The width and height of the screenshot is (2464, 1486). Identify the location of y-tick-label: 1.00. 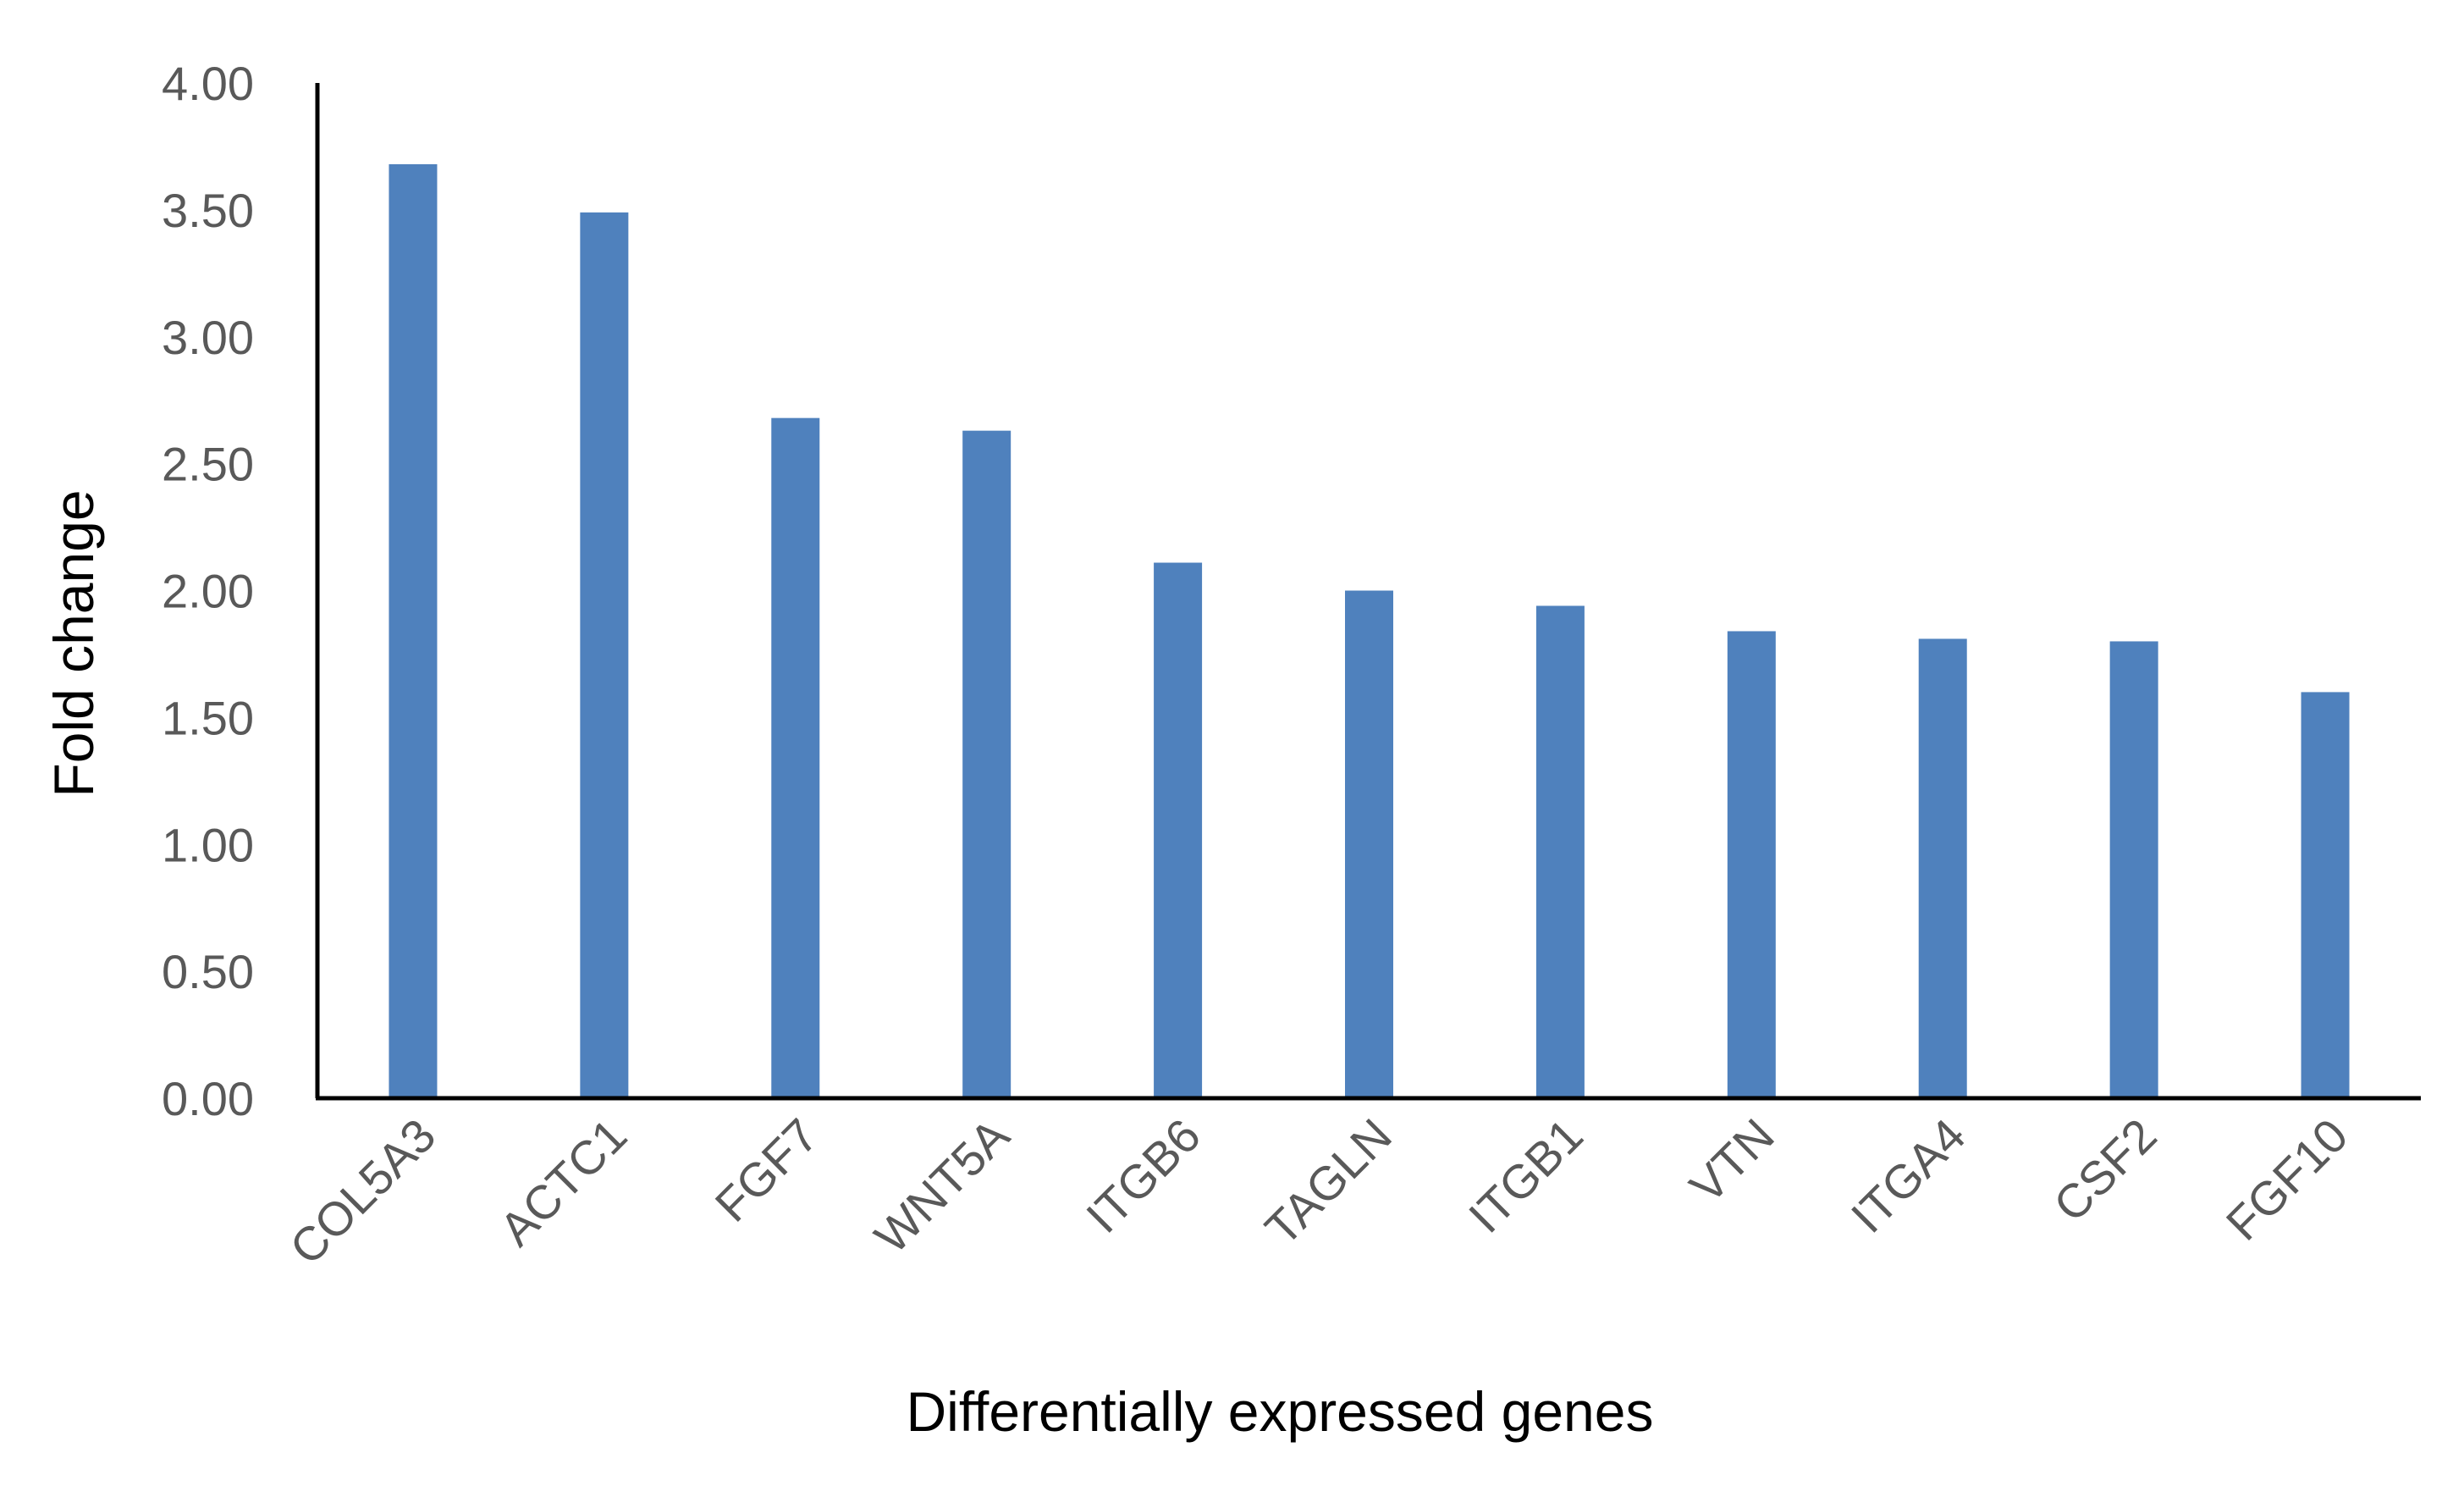
(208, 844).